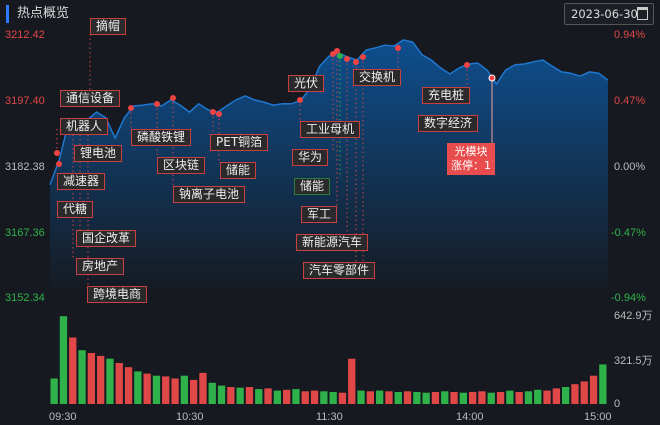  I want to click on hotspot-label: 锂电池, so click(98, 153).